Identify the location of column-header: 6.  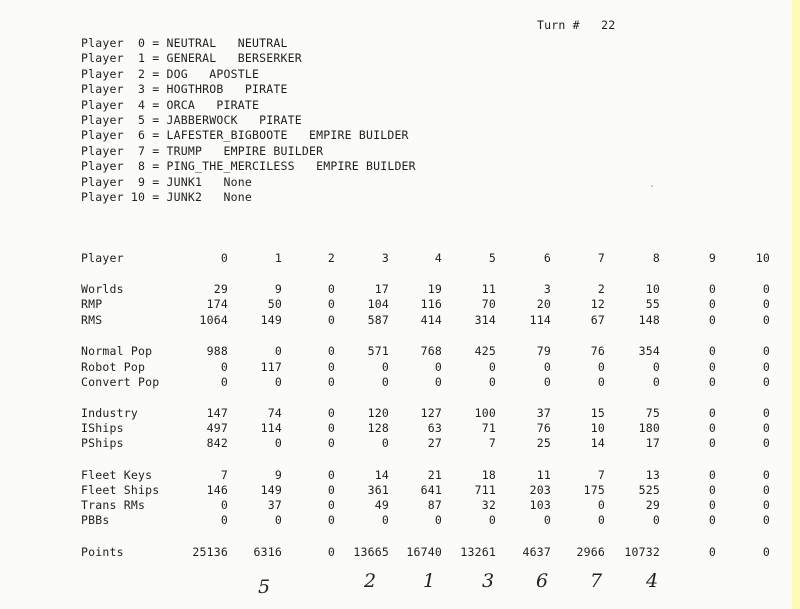
(547, 258).